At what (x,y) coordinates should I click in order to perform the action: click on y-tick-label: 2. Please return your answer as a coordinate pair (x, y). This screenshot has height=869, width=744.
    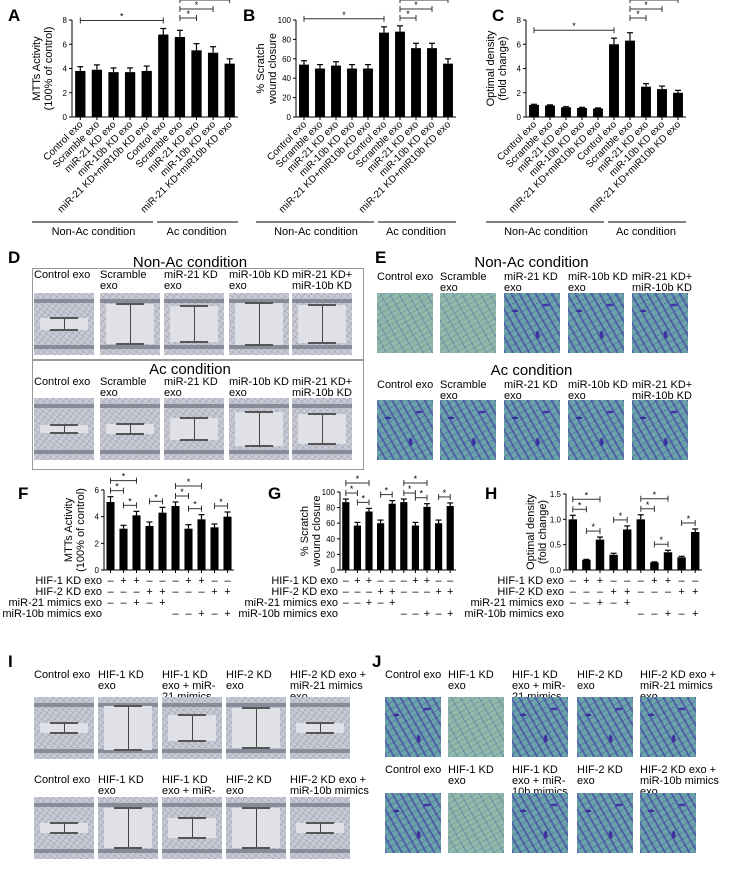
    Looking at the image, I should click on (97, 543).